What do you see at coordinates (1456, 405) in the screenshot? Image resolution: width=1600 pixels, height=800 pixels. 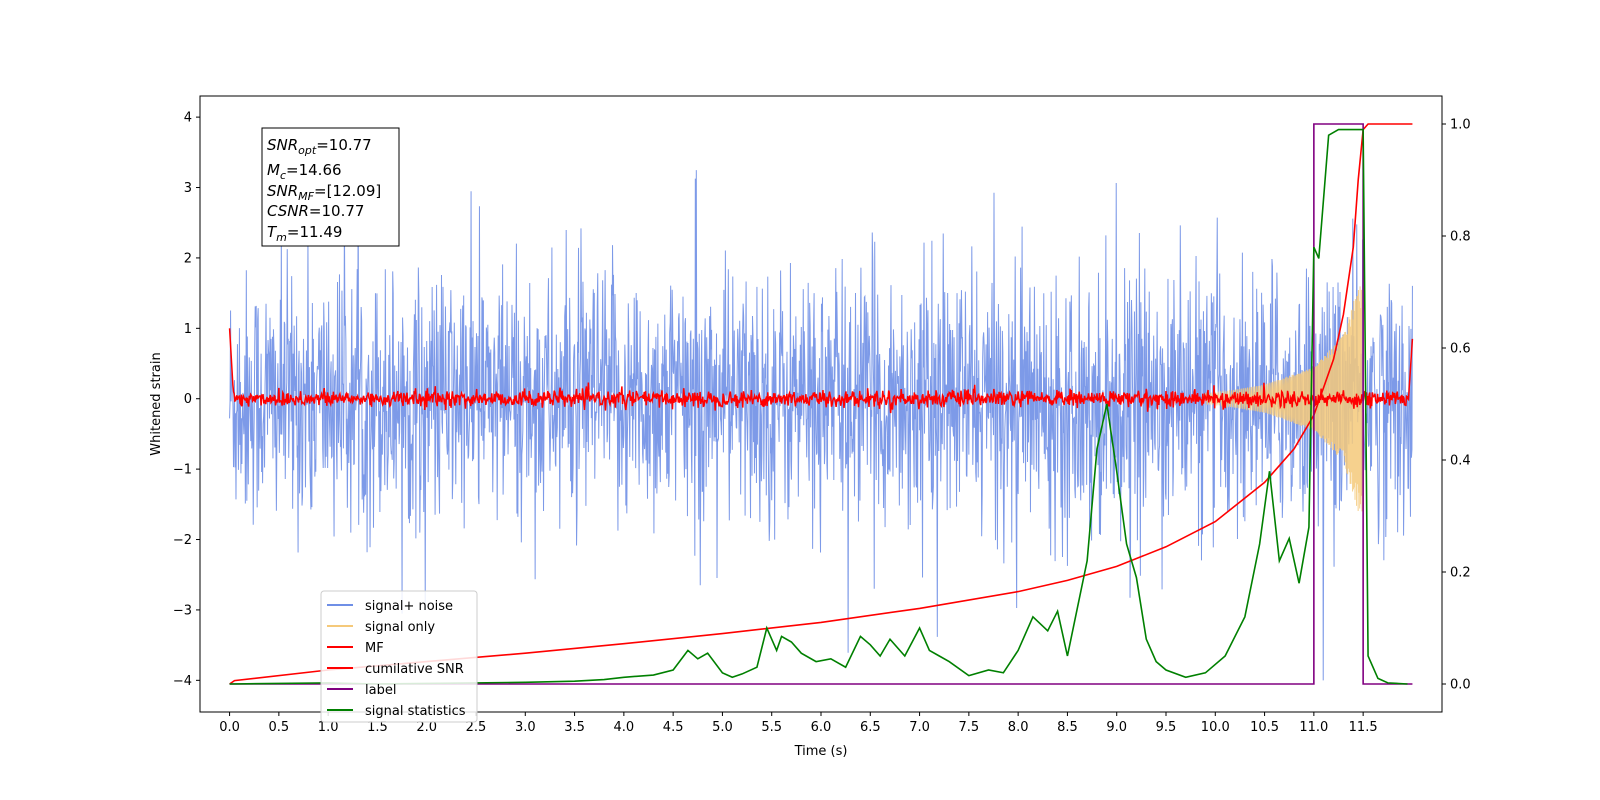 I see `y-axis-right: 0.0 0.2 0.4 0.6 0.8 1.0` at bounding box center [1456, 405].